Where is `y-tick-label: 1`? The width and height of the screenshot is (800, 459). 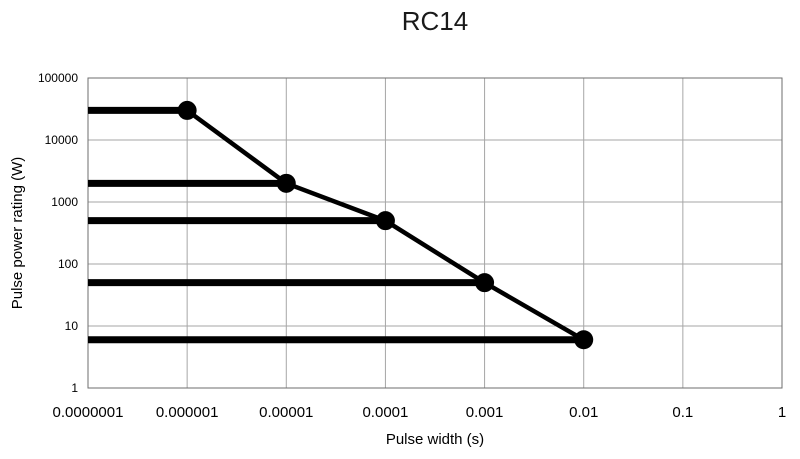
y-tick-label: 1 is located at coordinates (74, 388).